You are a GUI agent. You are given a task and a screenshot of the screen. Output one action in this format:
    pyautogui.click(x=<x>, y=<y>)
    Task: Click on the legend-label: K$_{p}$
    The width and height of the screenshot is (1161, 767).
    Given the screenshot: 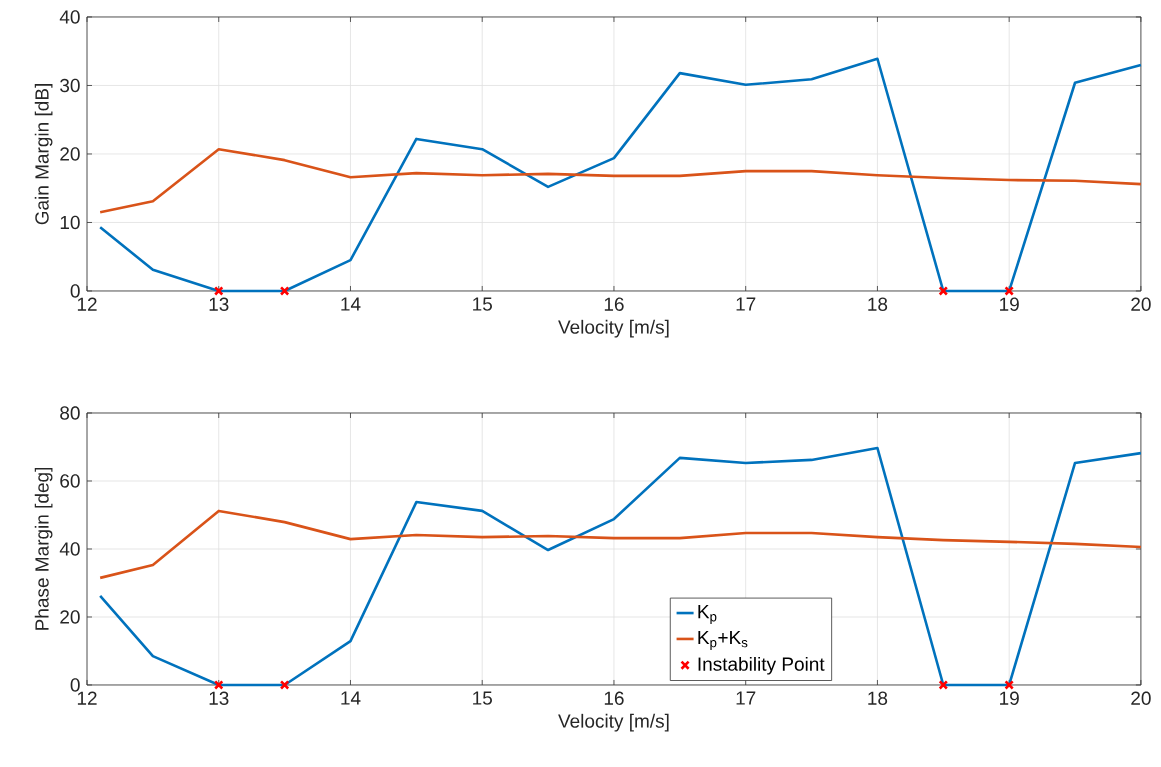 What is the action you would take?
    pyautogui.click(x=707, y=615)
    